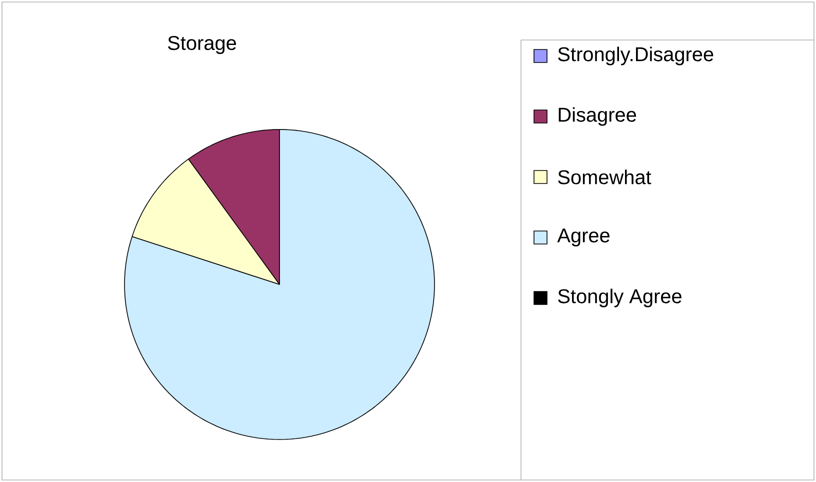  I want to click on chart-title: Storage, so click(202, 45).